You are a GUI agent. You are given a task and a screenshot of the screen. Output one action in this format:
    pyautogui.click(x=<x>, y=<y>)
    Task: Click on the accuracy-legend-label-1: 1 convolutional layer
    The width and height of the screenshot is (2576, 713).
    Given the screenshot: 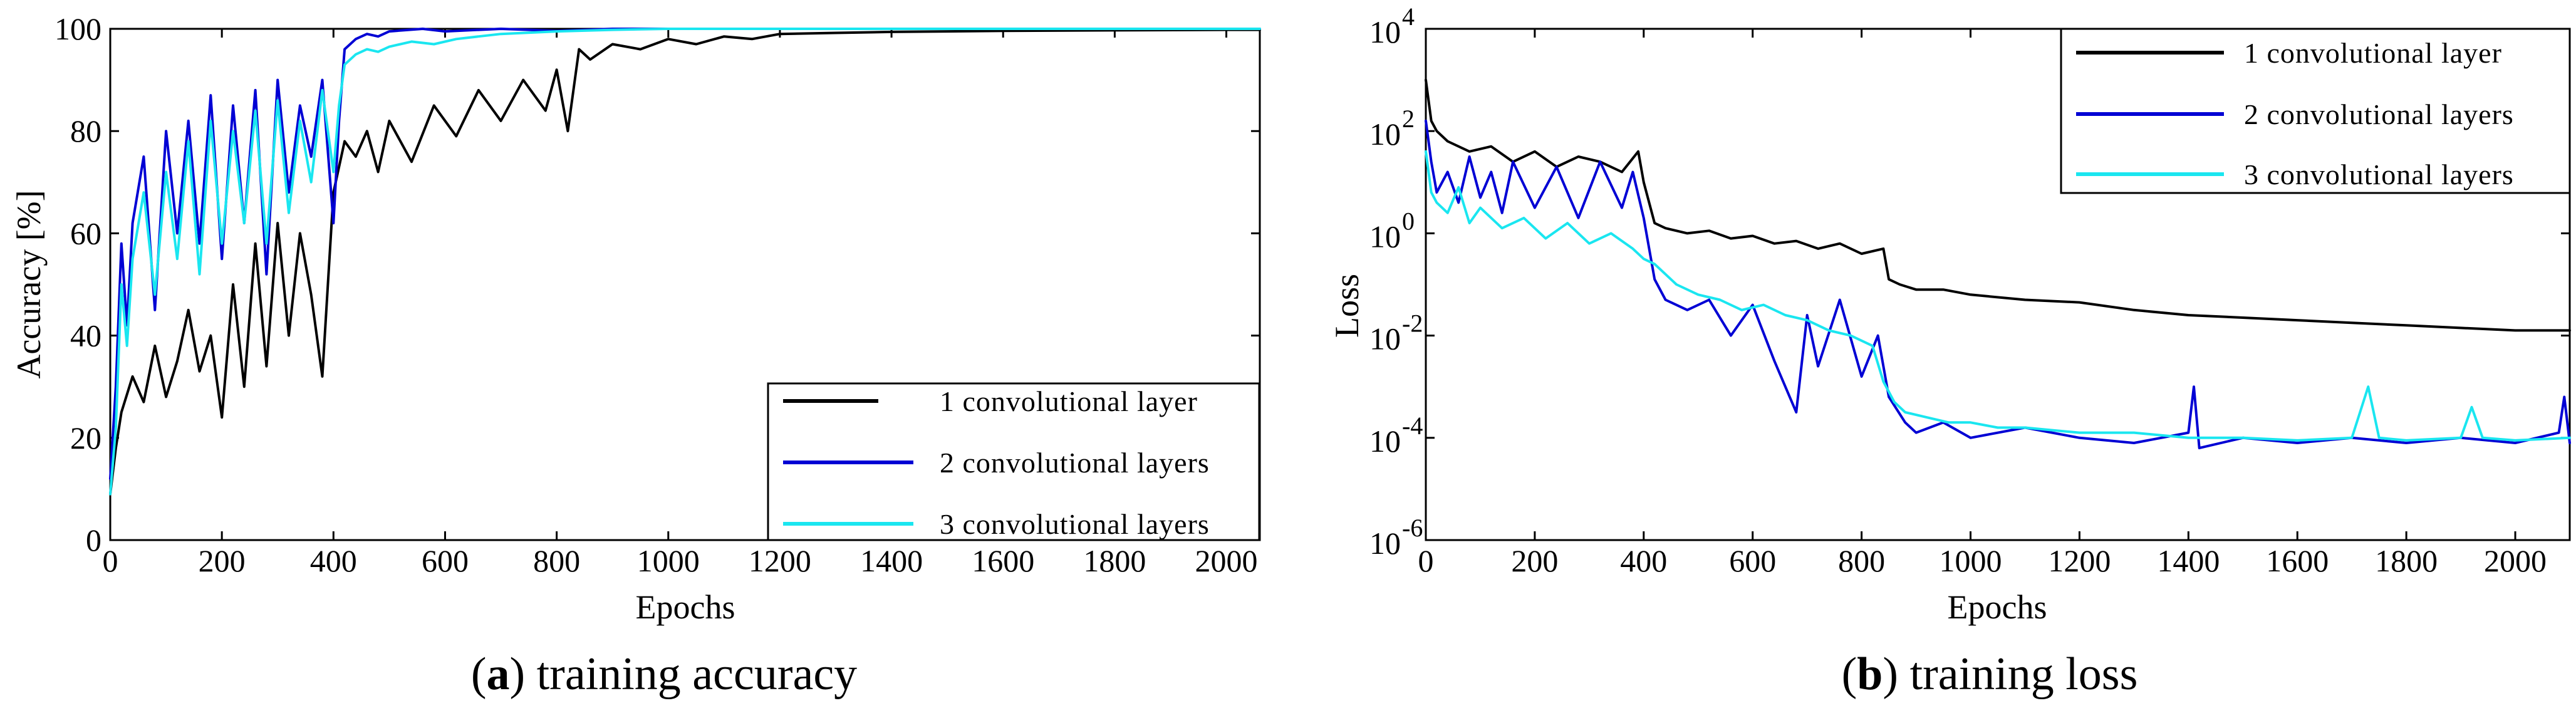 What is the action you would take?
    pyautogui.click(x=1069, y=401)
    